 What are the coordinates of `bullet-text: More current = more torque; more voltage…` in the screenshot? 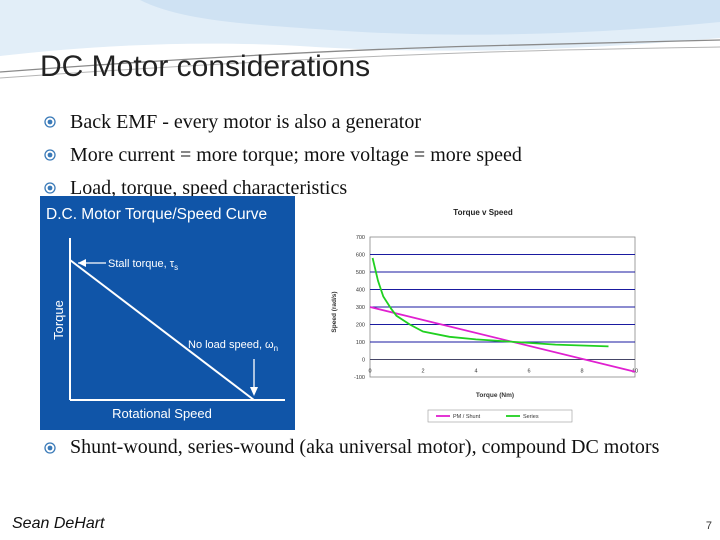 It's located at (296, 155).